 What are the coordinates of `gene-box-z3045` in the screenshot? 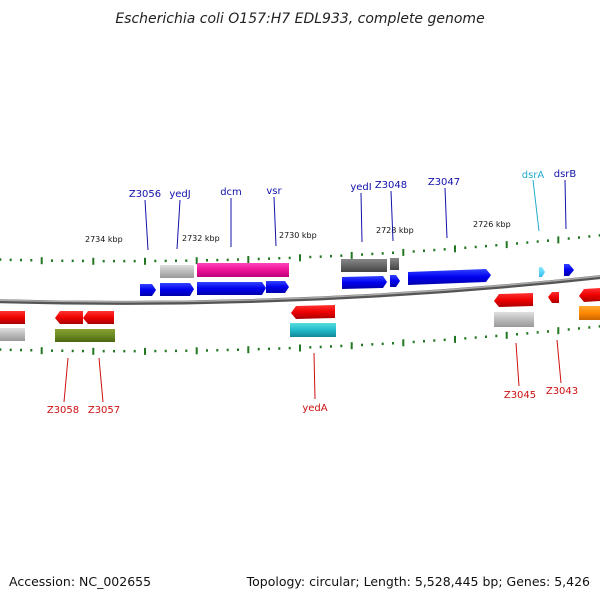 It's located at (514, 319).